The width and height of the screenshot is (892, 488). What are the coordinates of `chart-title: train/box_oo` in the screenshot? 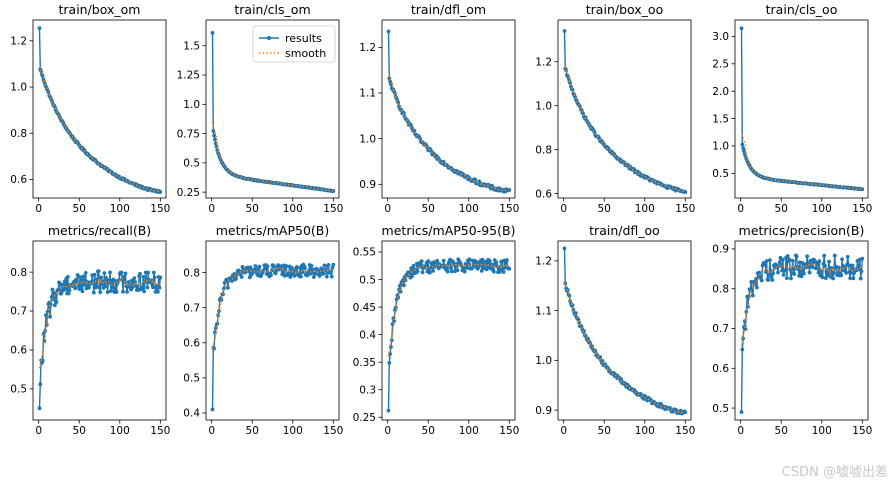 It's located at (624, 9).